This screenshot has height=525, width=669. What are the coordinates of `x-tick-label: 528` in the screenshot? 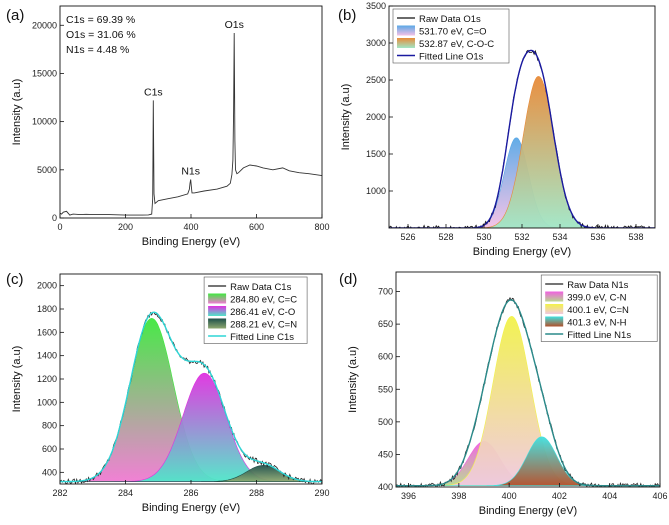 It's located at (445, 237).